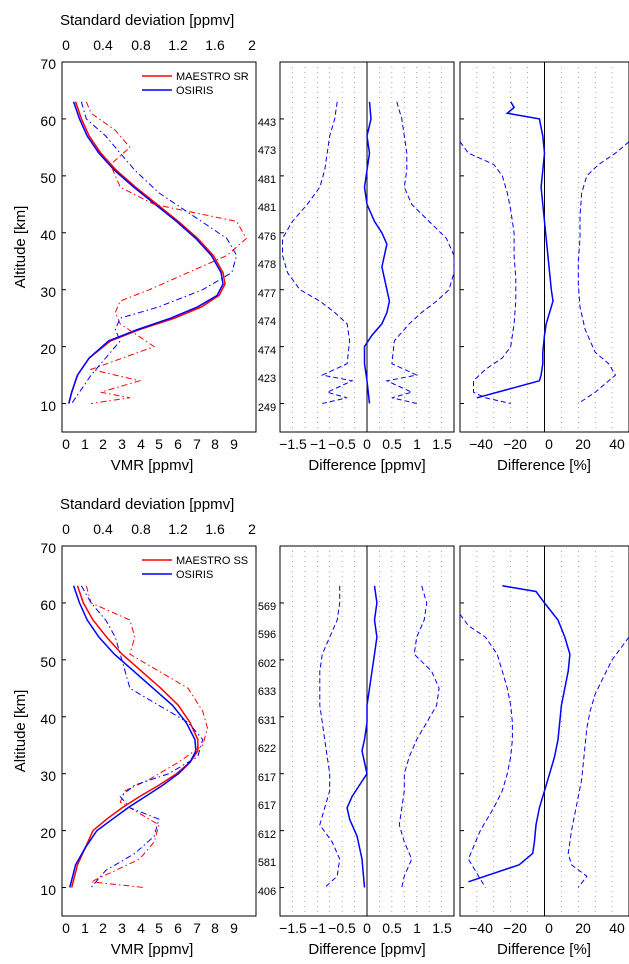 This screenshot has width=629, height=964. What do you see at coordinates (377, 252) in the screenshot?
I see `panel-top-middle-series-0-line` at bounding box center [377, 252].